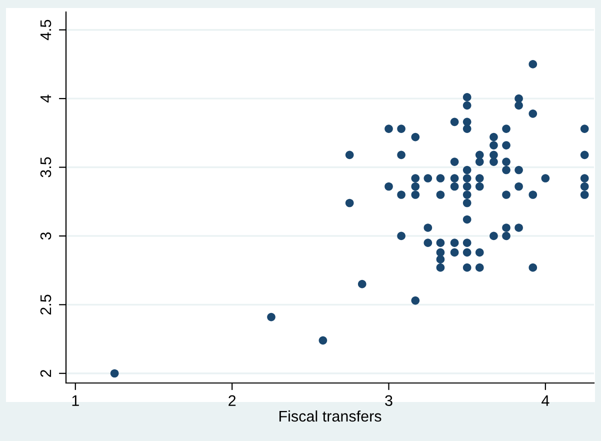 This screenshot has height=441, width=601. Describe the element at coordinates (46, 373) in the screenshot. I see `y-tick-label: 2` at that location.